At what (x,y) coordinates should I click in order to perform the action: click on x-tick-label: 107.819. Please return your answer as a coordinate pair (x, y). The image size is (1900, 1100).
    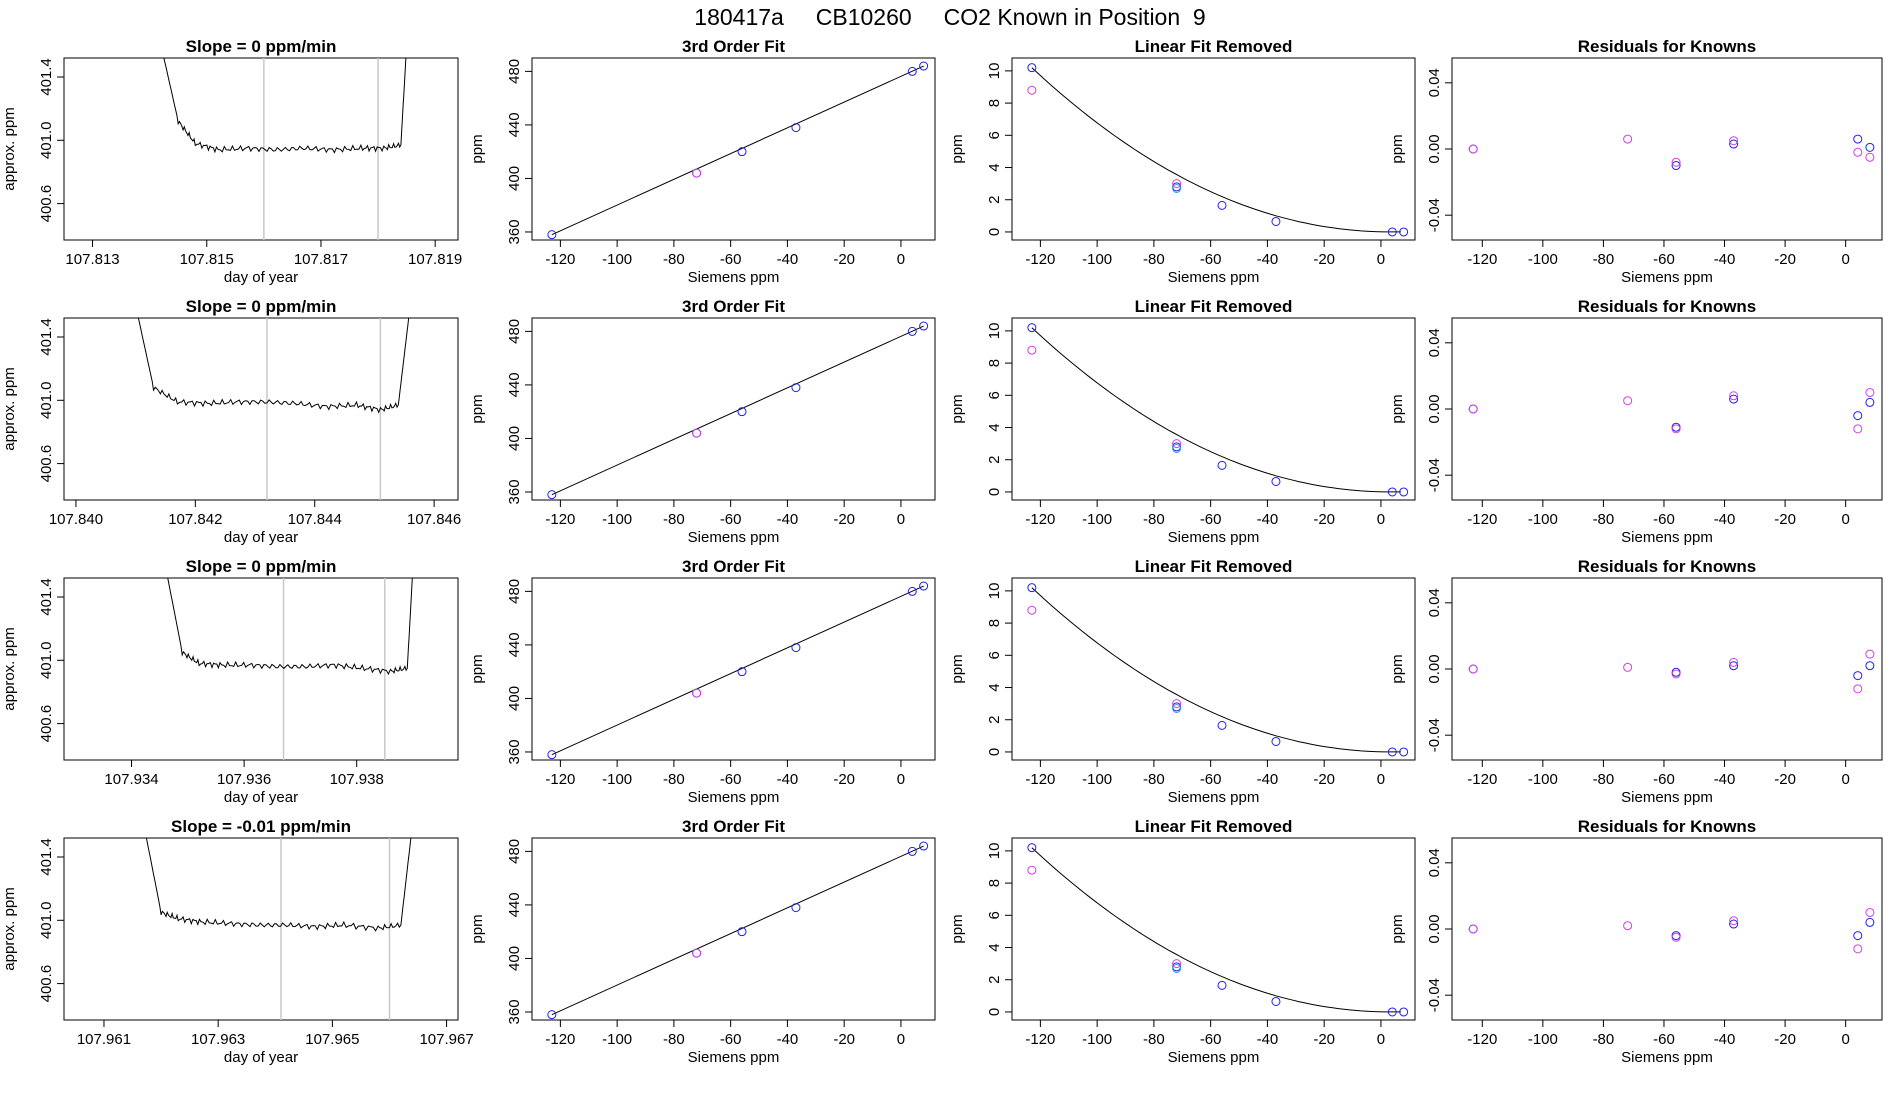
    Looking at the image, I should click on (435, 259).